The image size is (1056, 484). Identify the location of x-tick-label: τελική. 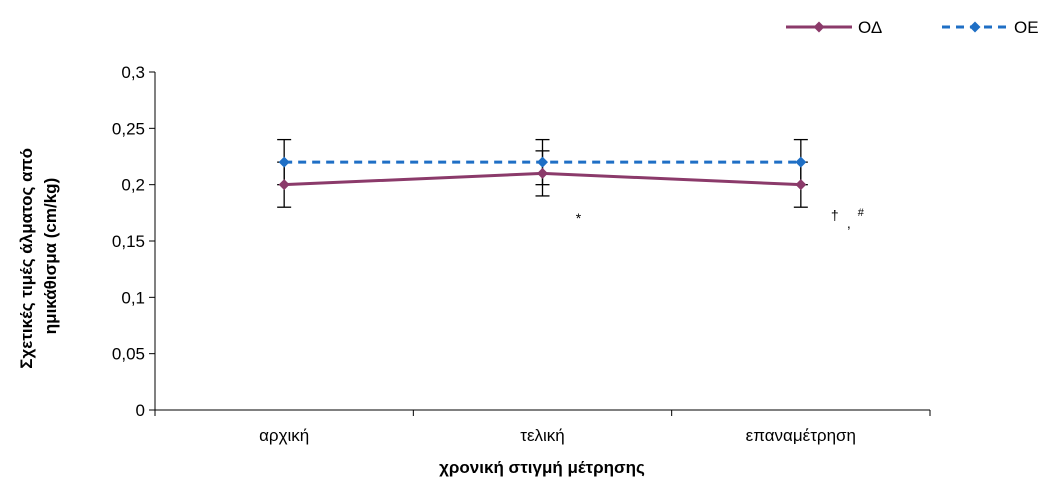
(542, 435).